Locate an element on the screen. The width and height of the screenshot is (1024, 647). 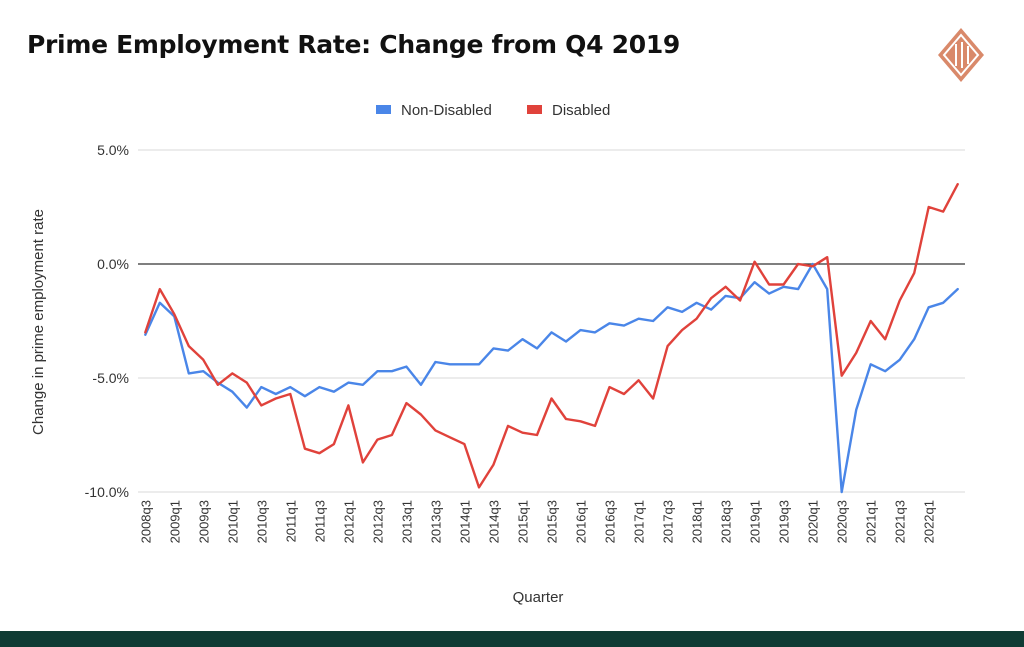
legend: Non-Disabled Disabled is located at coordinates (493, 110).